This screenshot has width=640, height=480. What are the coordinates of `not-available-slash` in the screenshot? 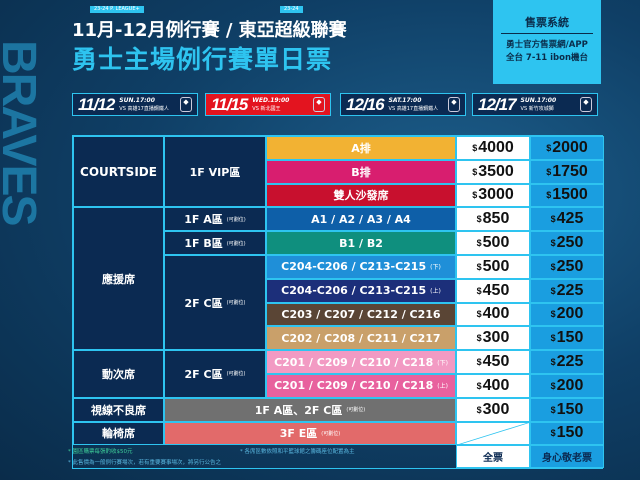 It's located at (493, 433).